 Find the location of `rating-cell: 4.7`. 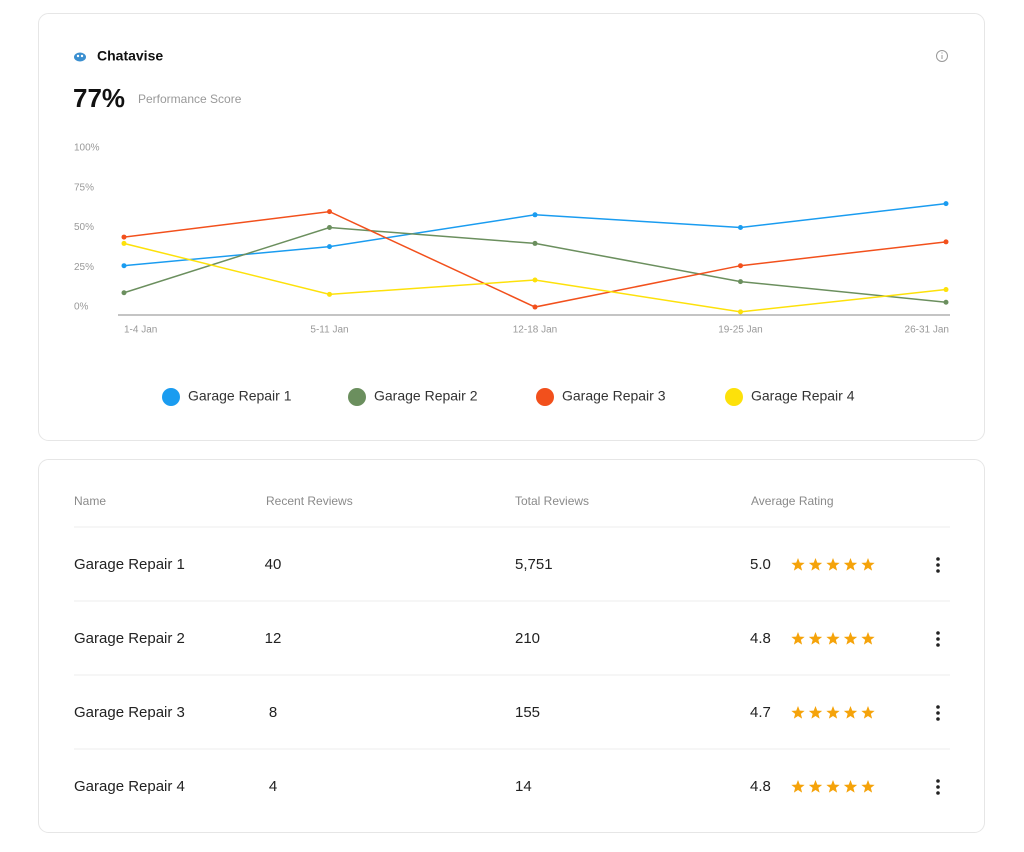

rating-cell: 4.7 is located at coordinates (760, 712).